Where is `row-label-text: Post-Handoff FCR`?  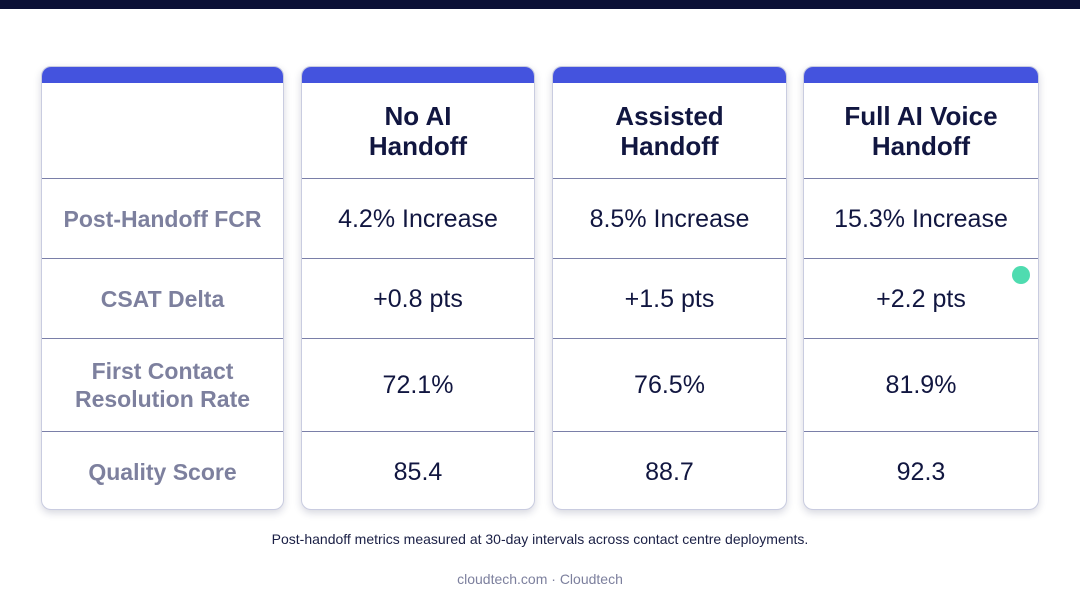
row-label-text: Post-Handoff FCR is located at coordinates (162, 218).